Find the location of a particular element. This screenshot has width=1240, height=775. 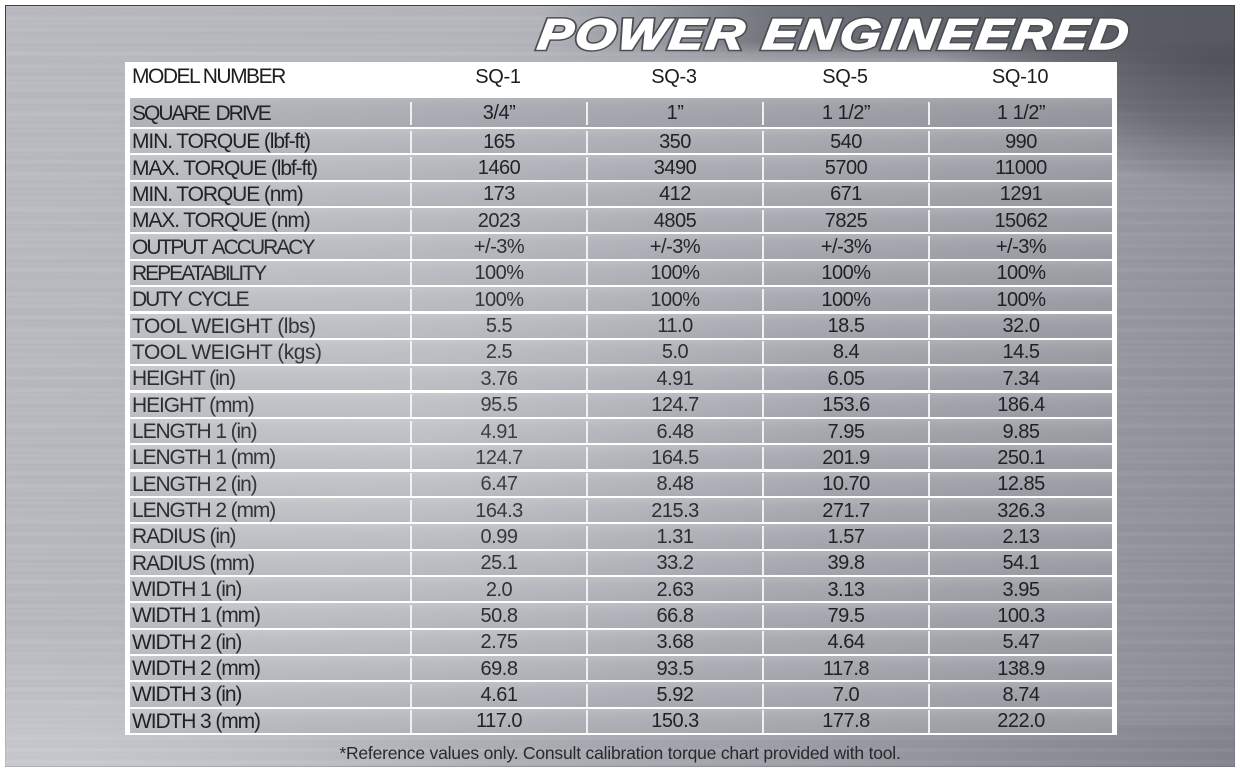

svg-text: POWER ENGINEERED is located at coordinates (834, 33).